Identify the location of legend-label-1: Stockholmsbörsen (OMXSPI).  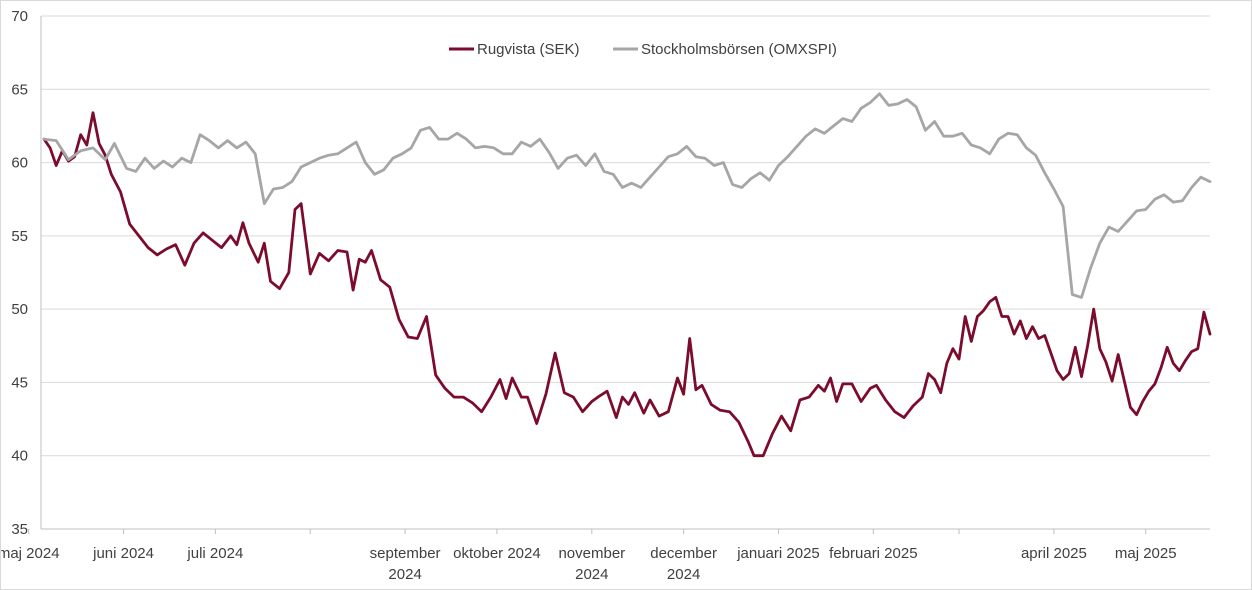
(739, 49).